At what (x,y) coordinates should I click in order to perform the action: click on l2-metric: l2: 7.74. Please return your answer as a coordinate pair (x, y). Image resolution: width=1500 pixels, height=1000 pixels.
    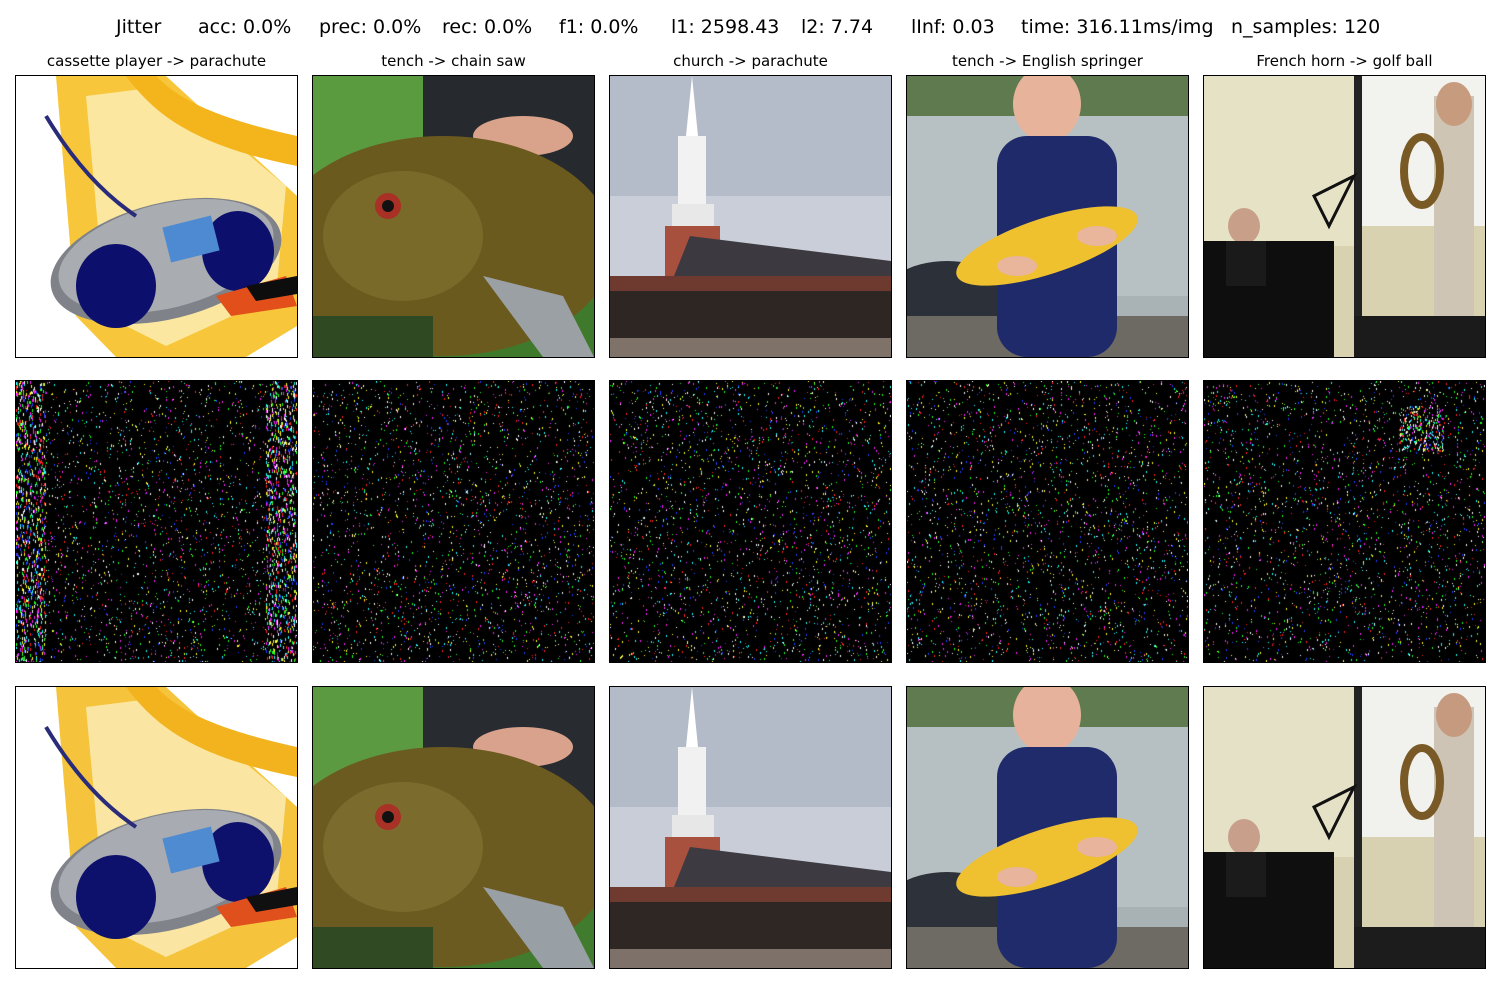
    Looking at the image, I should click on (837, 27).